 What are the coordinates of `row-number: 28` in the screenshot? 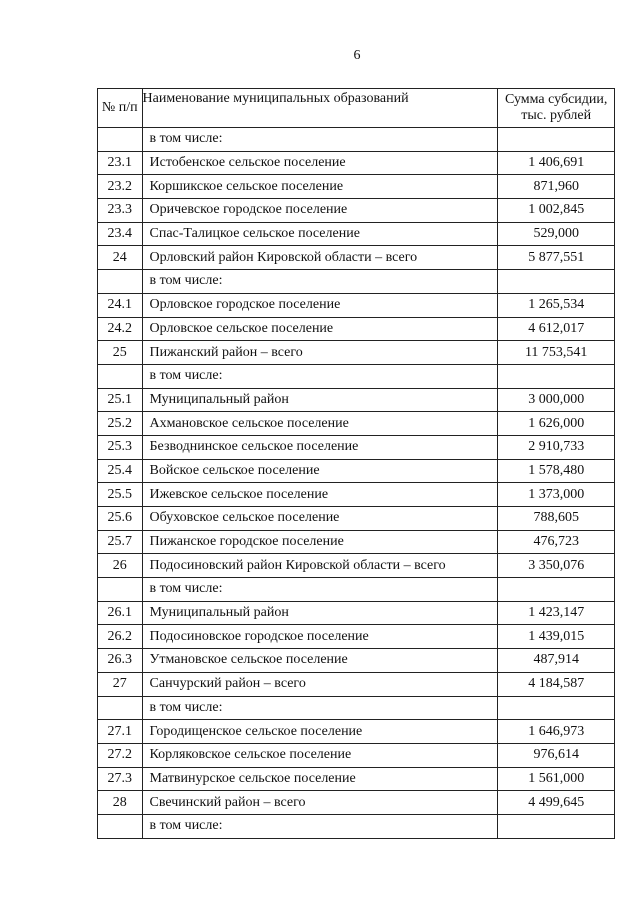 It's located at (120, 802).